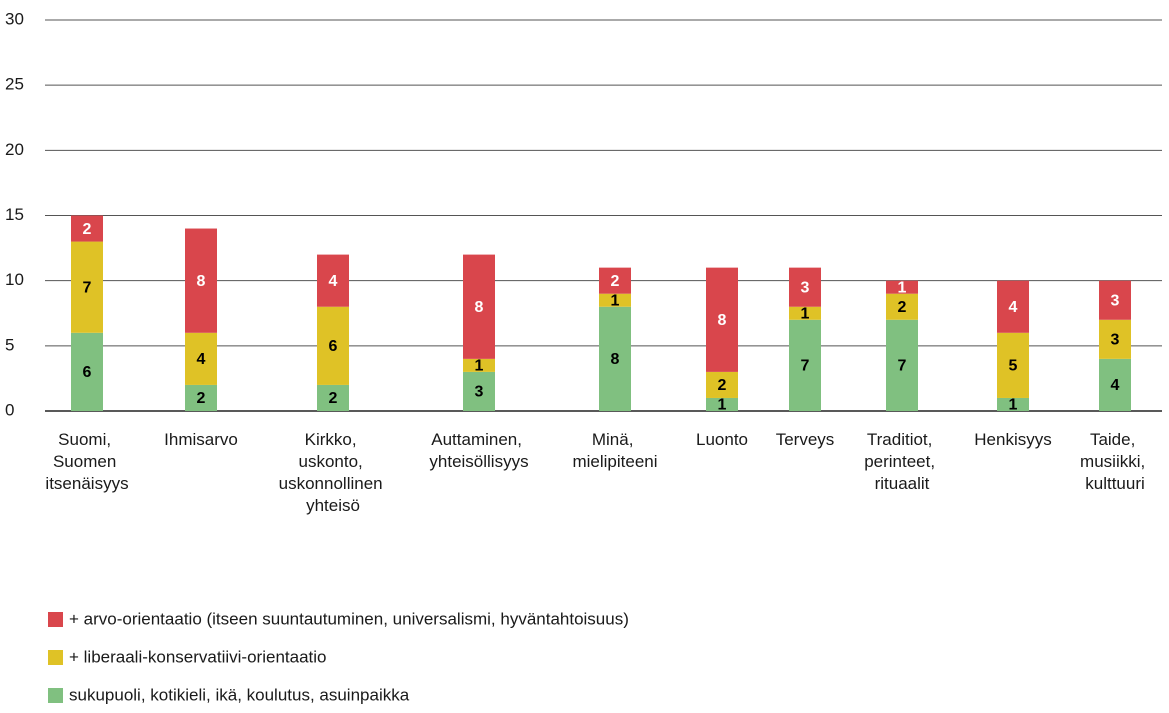 This screenshot has height=713, width=1169. What do you see at coordinates (14, 149) in the screenshot?
I see `y-tick-label: 20` at bounding box center [14, 149].